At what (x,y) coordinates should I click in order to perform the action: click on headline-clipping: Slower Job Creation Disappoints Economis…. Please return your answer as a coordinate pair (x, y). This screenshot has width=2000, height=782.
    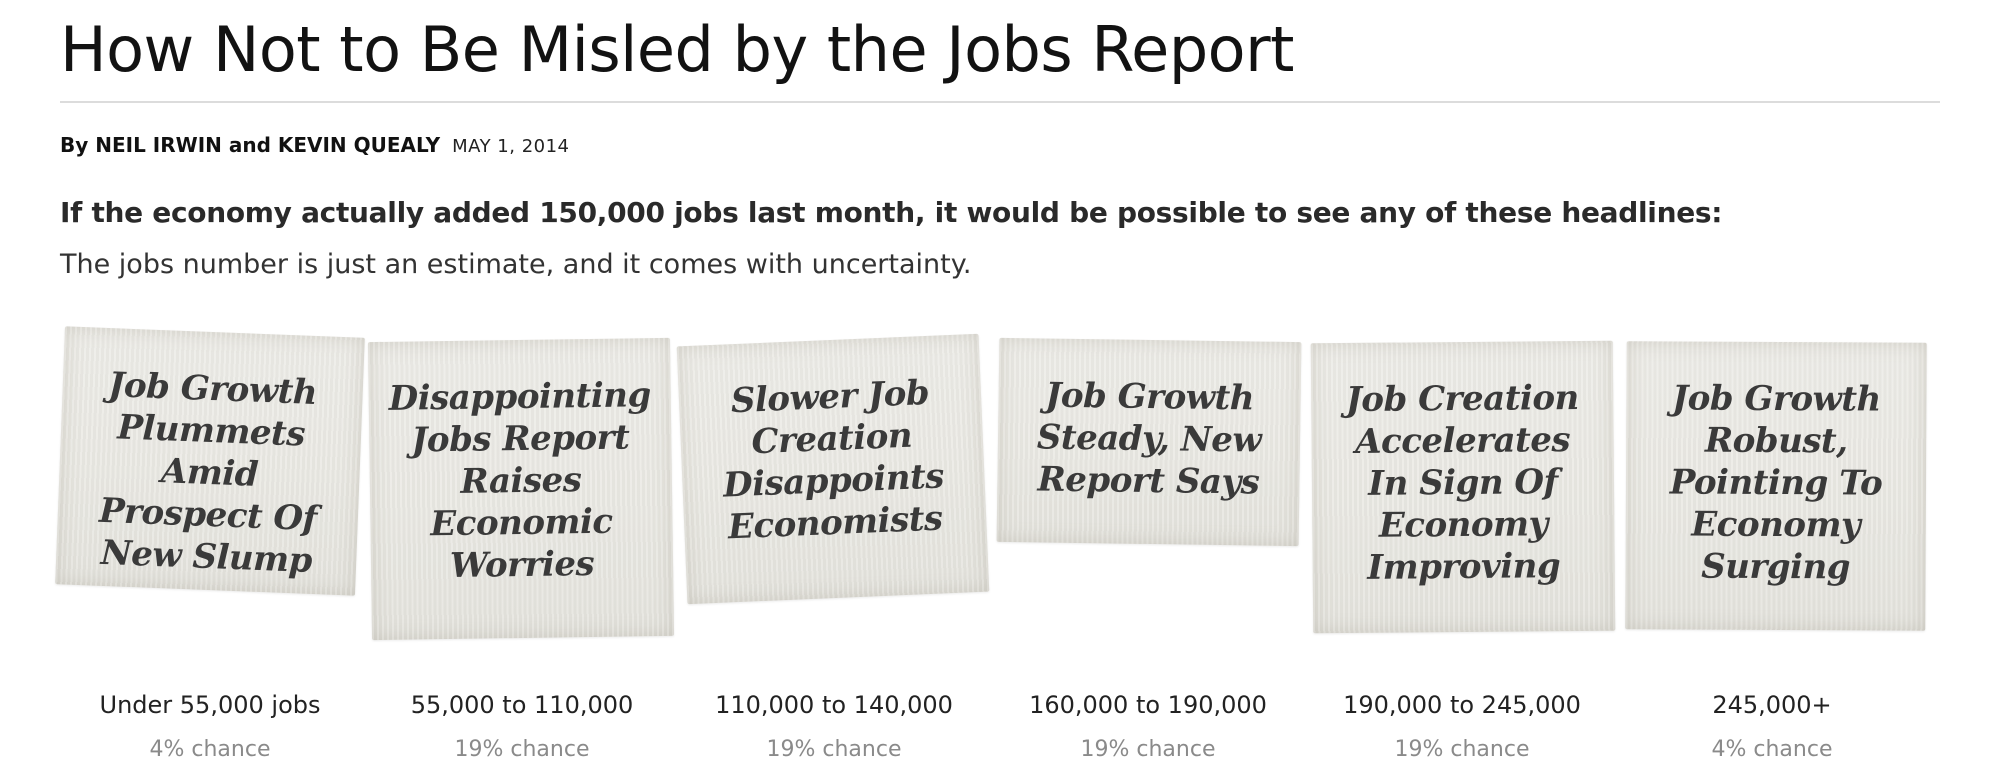
    Looking at the image, I should click on (833, 469).